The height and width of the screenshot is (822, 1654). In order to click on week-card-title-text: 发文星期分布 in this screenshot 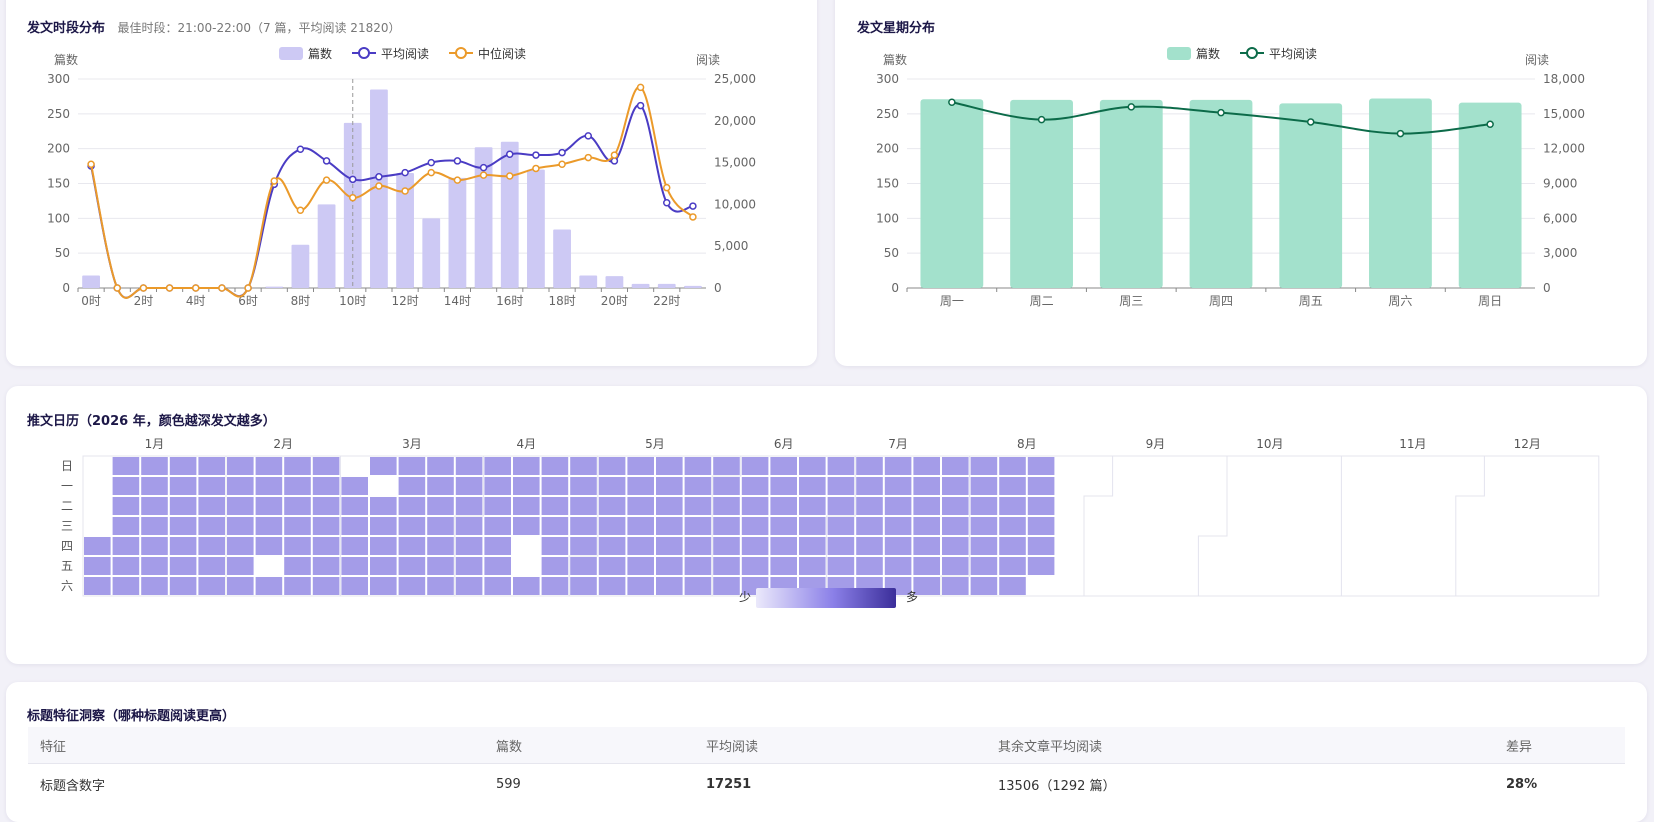, I will do `click(896, 28)`.